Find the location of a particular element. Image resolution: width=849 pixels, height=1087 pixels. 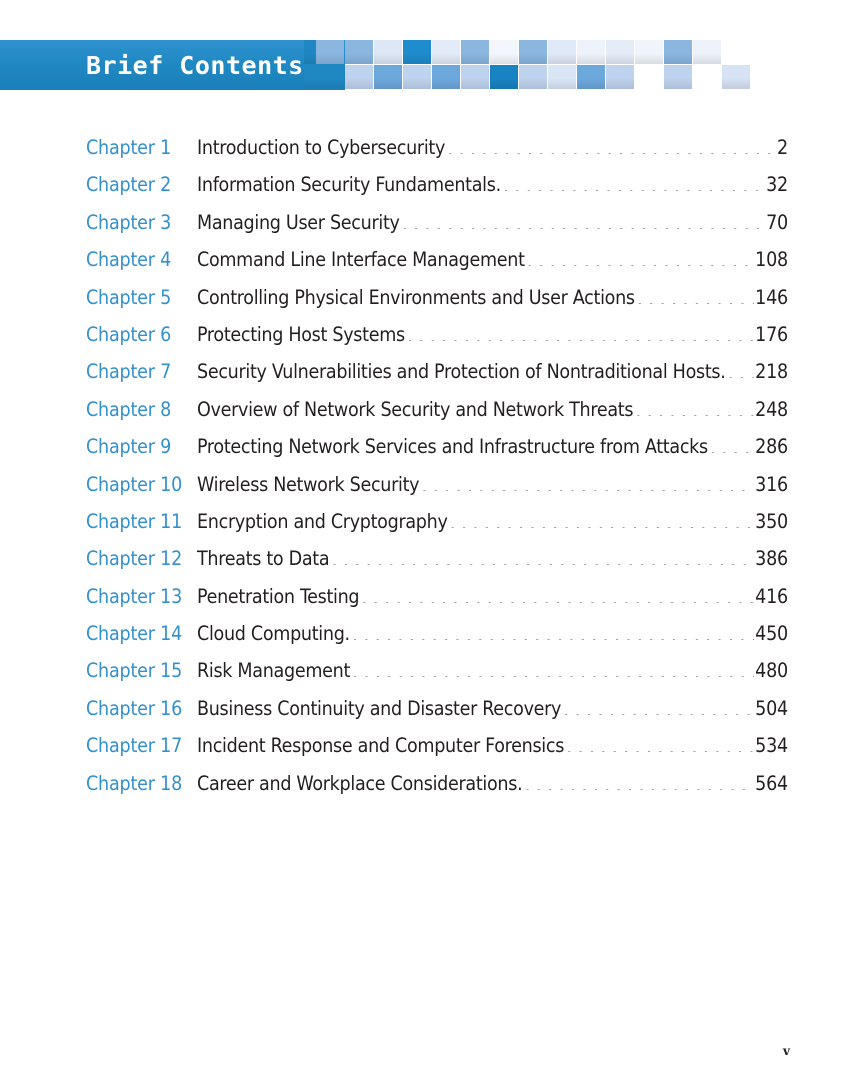

page-title: Brief Contents is located at coordinates (195, 65).